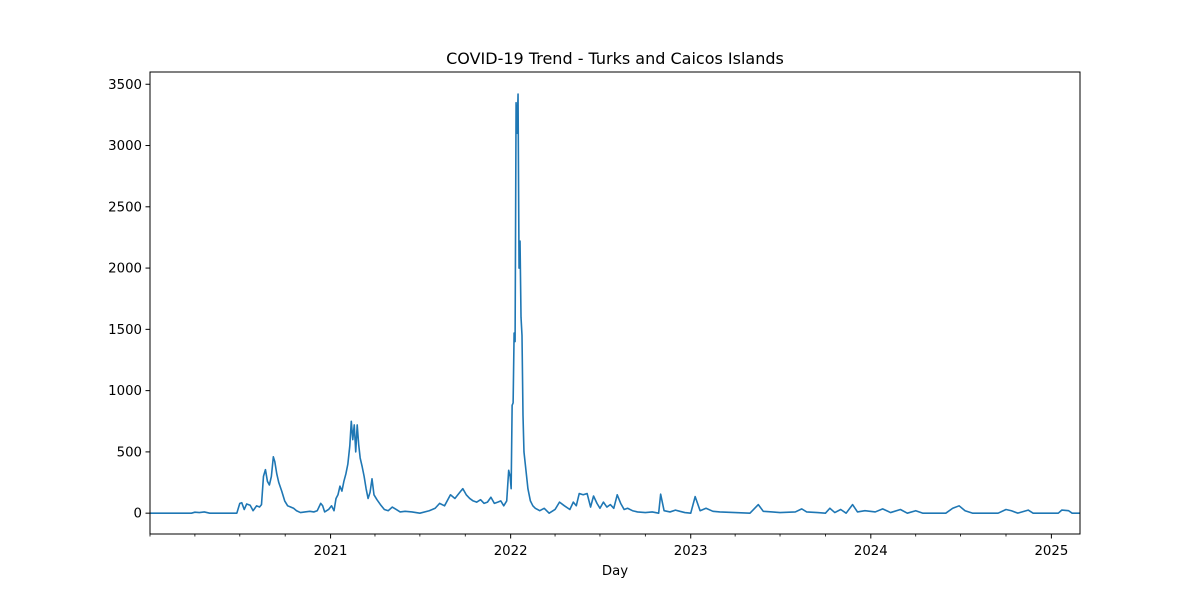 The height and width of the screenshot is (600, 1200). Describe the element at coordinates (125, 330) in the screenshot. I see `y-tick-label: 1500` at that location.